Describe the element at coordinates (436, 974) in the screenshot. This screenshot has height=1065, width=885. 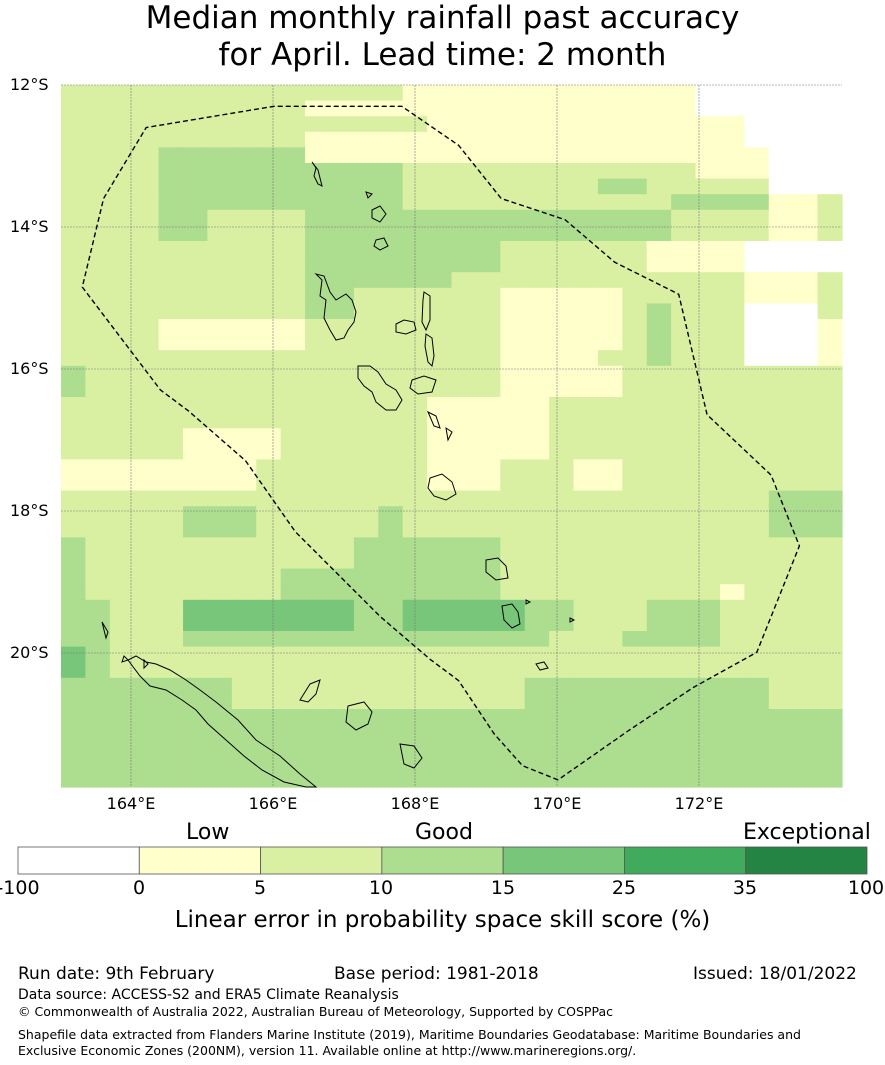
I see `base-period: Base period: 1981-2018` at that location.